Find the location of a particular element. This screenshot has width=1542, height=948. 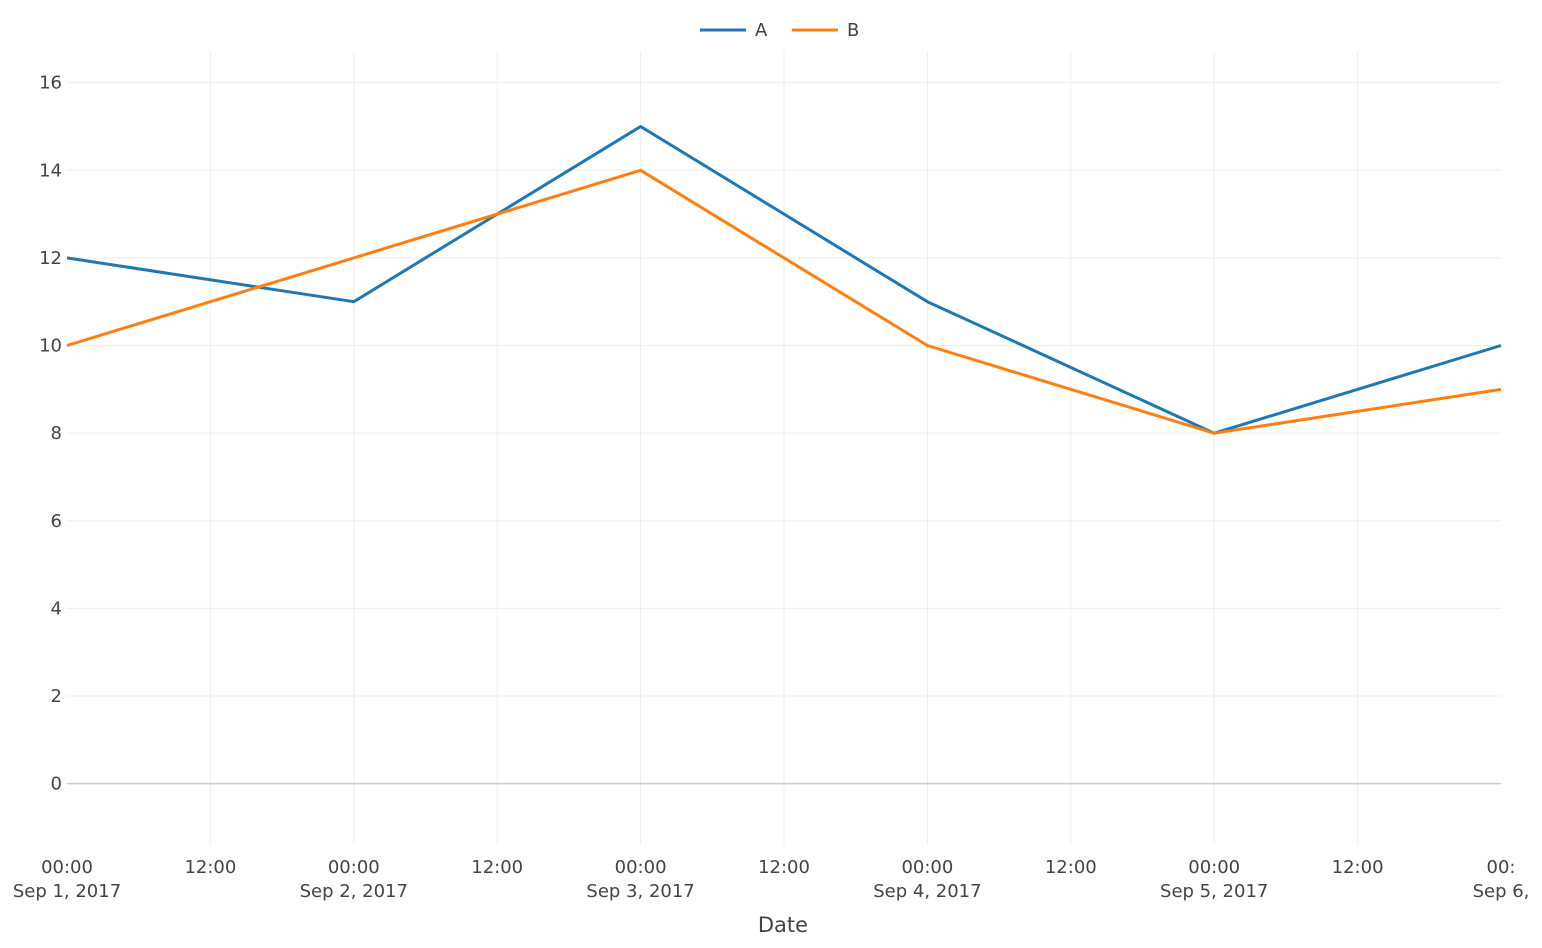

y-tick-label: 16 is located at coordinates (50, 83).